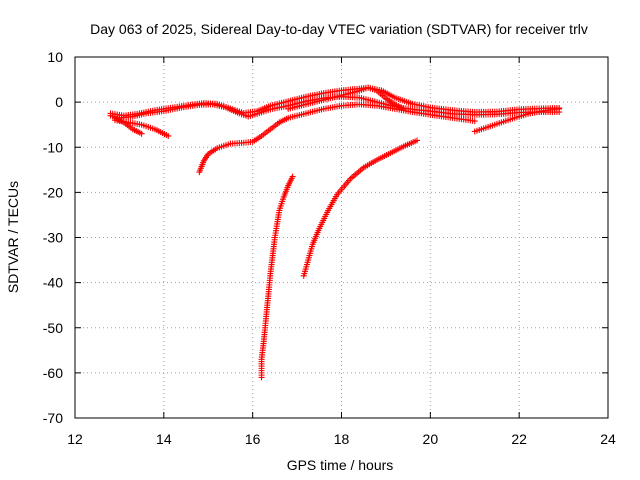  What do you see at coordinates (53, 283) in the screenshot?
I see `y-tick-label: -40` at bounding box center [53, 283].